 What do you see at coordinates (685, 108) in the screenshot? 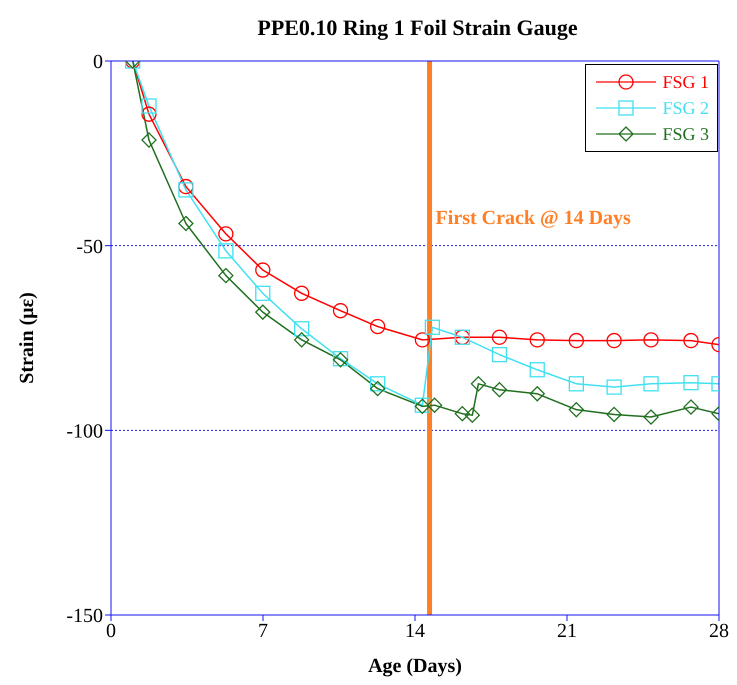
I see `legend-label: FSG 2` at bounding box center [685, 108].